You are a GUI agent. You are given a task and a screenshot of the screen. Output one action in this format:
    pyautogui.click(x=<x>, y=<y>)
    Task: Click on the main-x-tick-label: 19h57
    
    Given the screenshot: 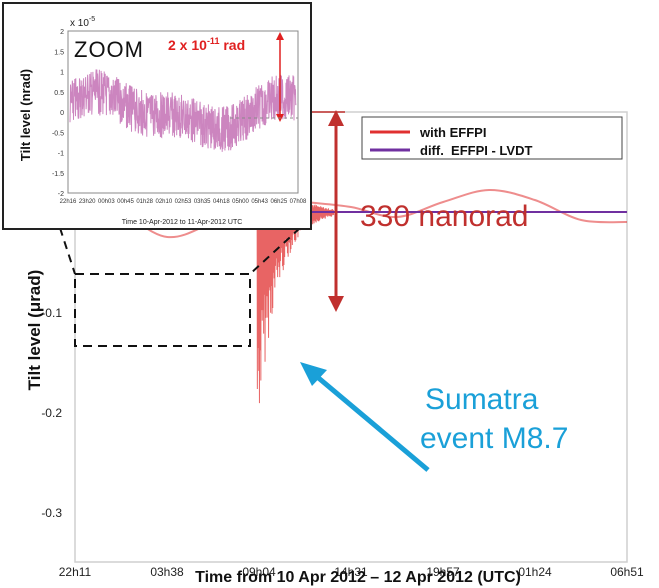 What is the action you would take?
    pyautogui.click(x=443, y=572)
    